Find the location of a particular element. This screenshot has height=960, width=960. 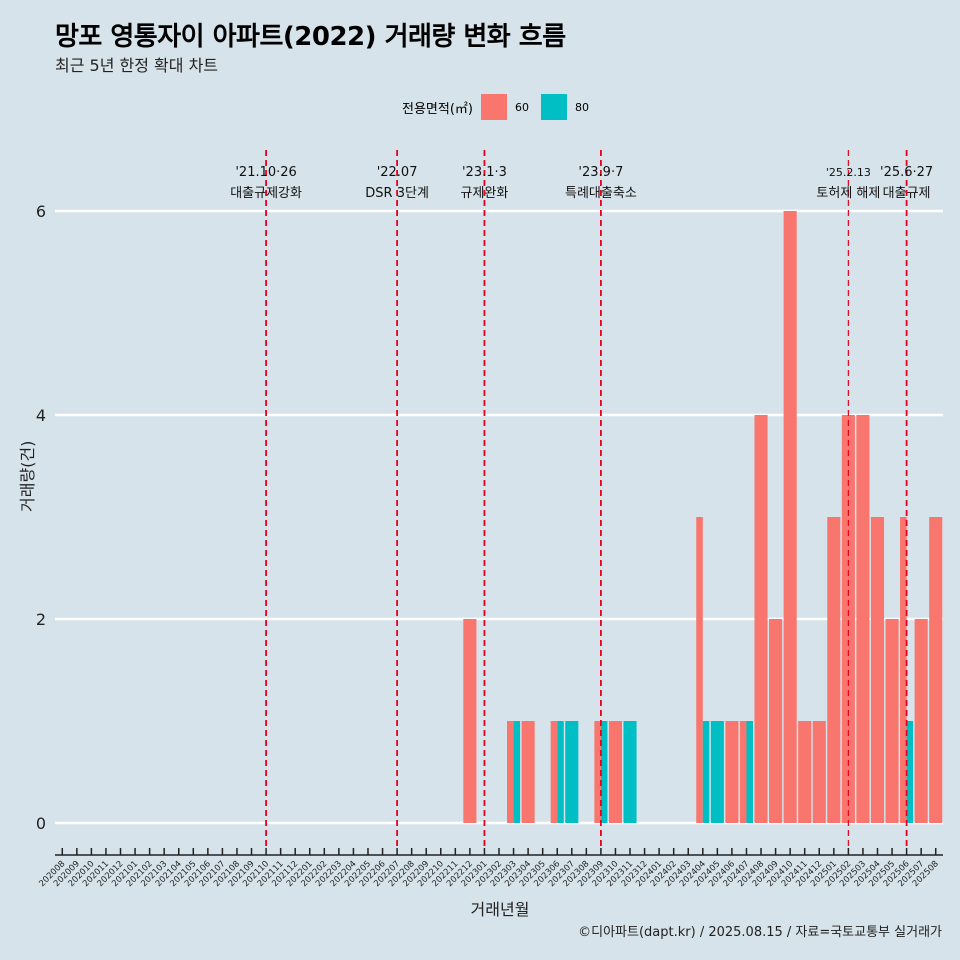

event-date: '21.10·26 is located at coordinates (265, 172).